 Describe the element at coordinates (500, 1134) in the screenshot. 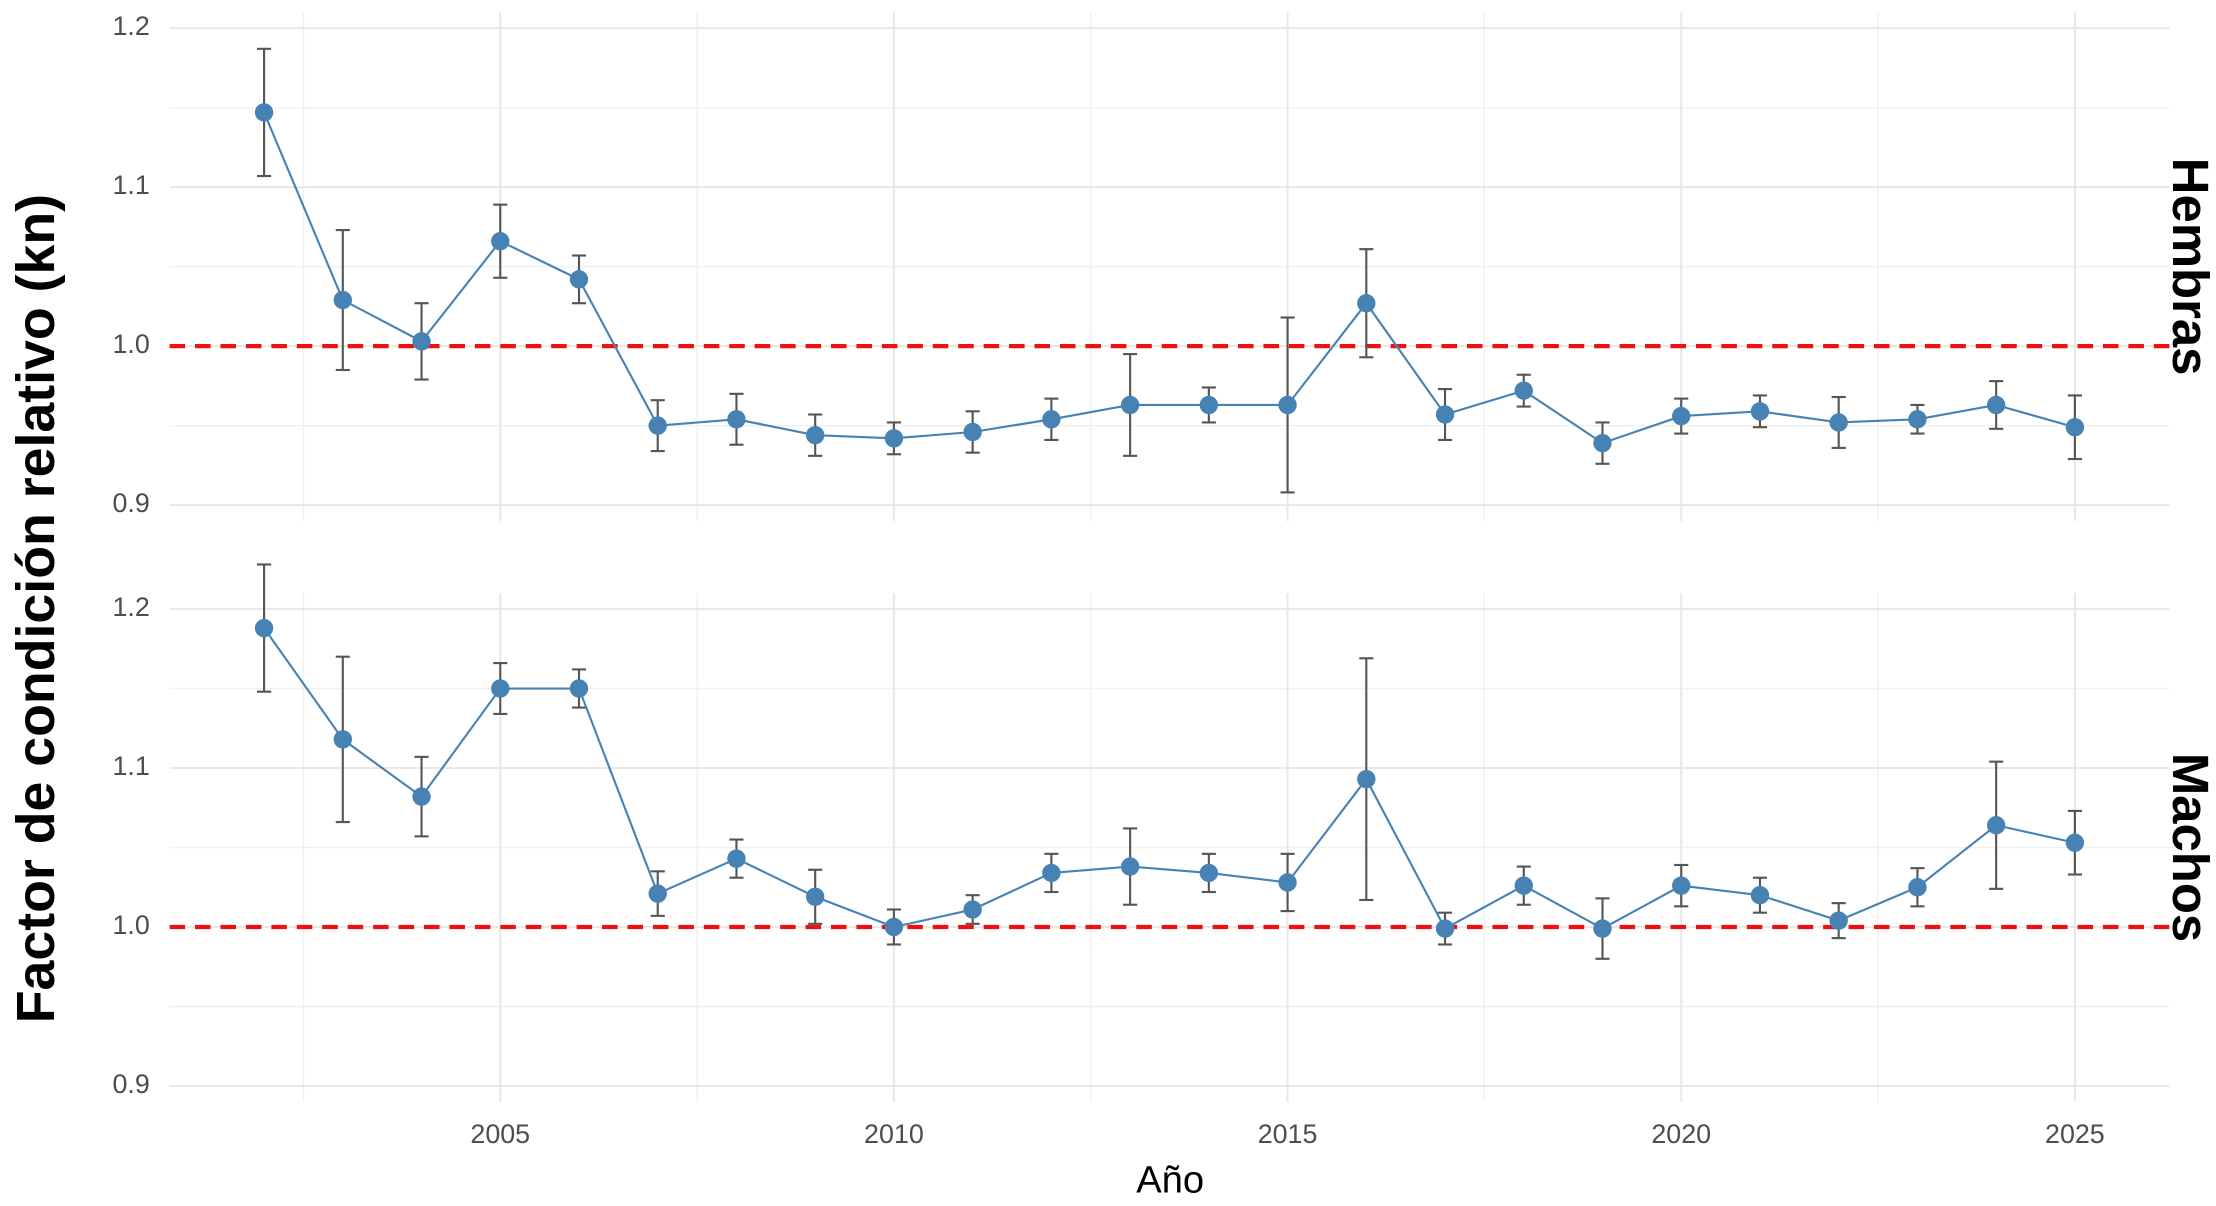

I see `x-tick-label: 2005` at that location.